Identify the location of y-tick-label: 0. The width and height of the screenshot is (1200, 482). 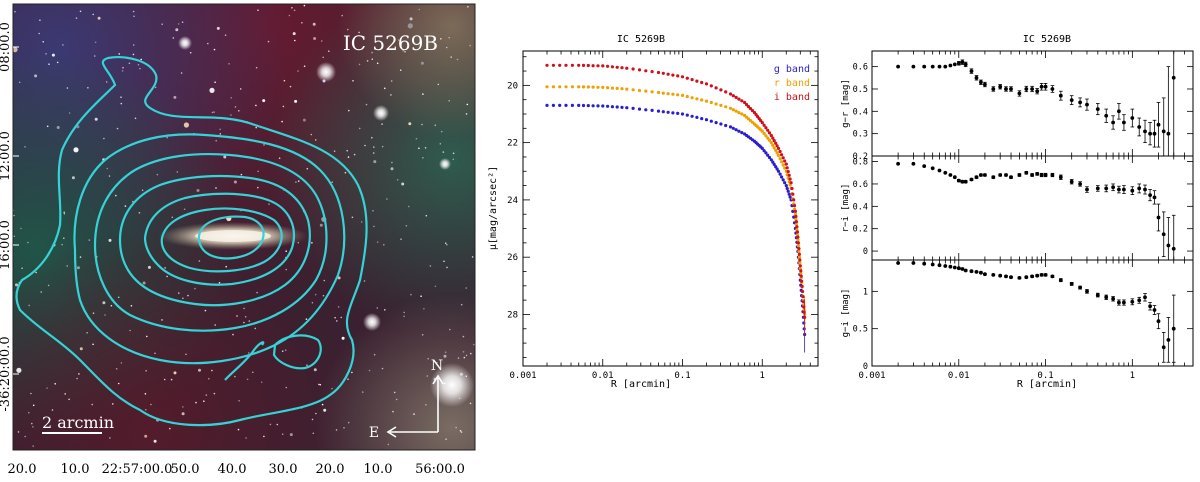
(865, 367).